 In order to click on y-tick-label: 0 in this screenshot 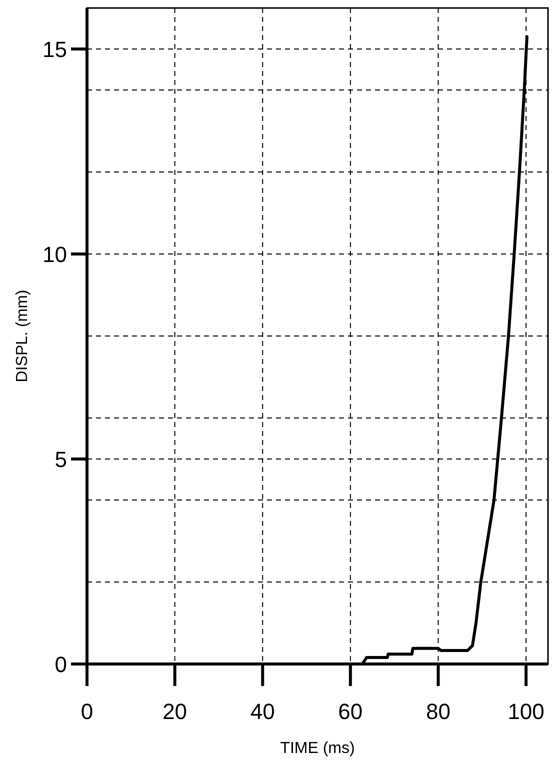, I will do `click(60, 664)`.